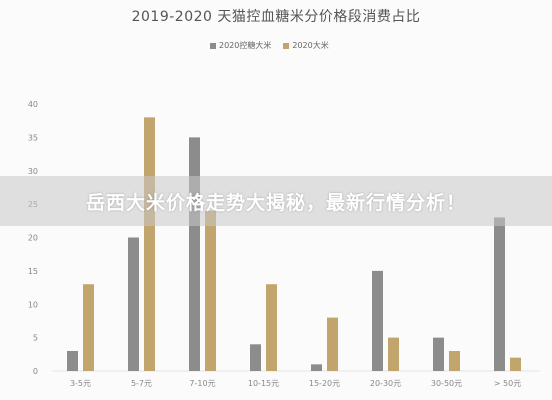  Describe the element at coordinates (35, 371) in the screenshot. I see `y-tick-label: 0` at that location.